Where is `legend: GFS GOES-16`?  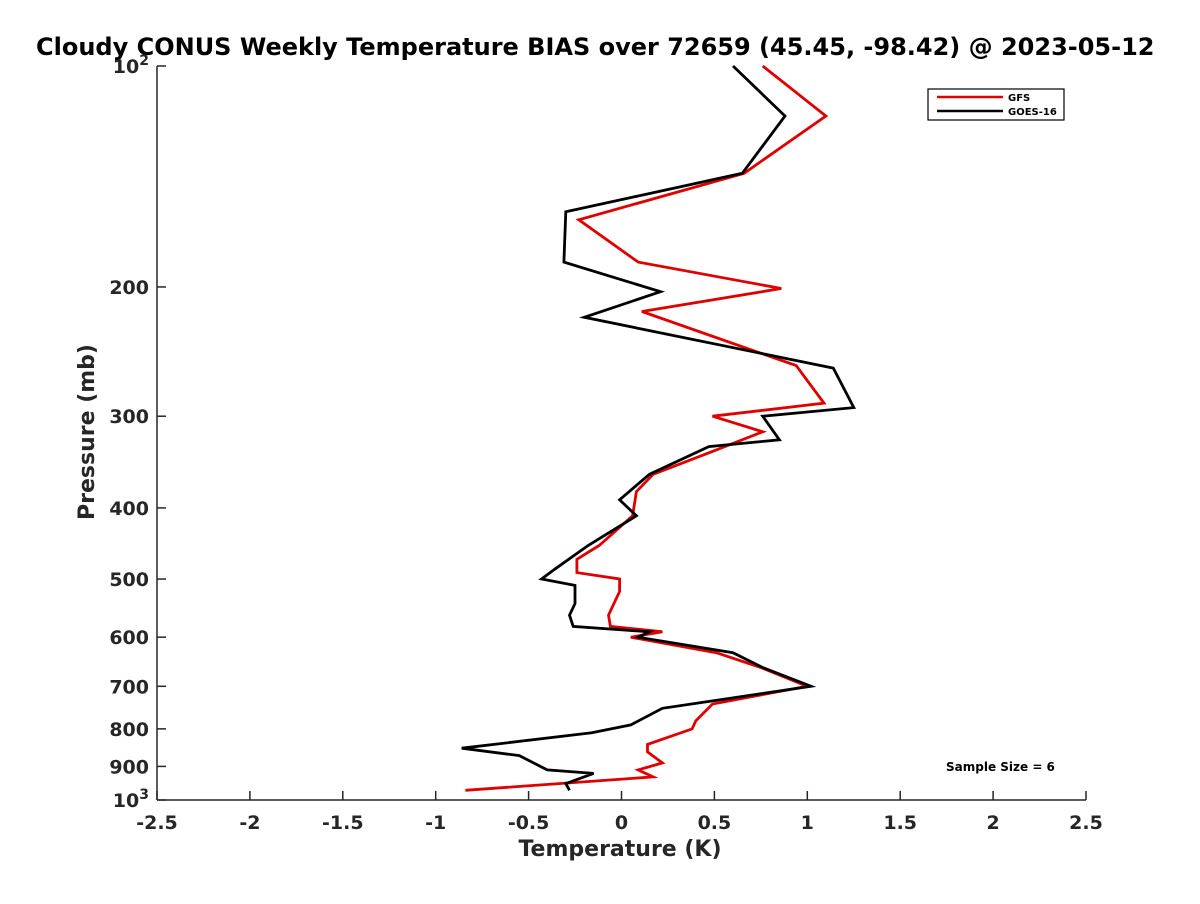
legend: GFS GOES-16 is located at coordinates (996, 104).